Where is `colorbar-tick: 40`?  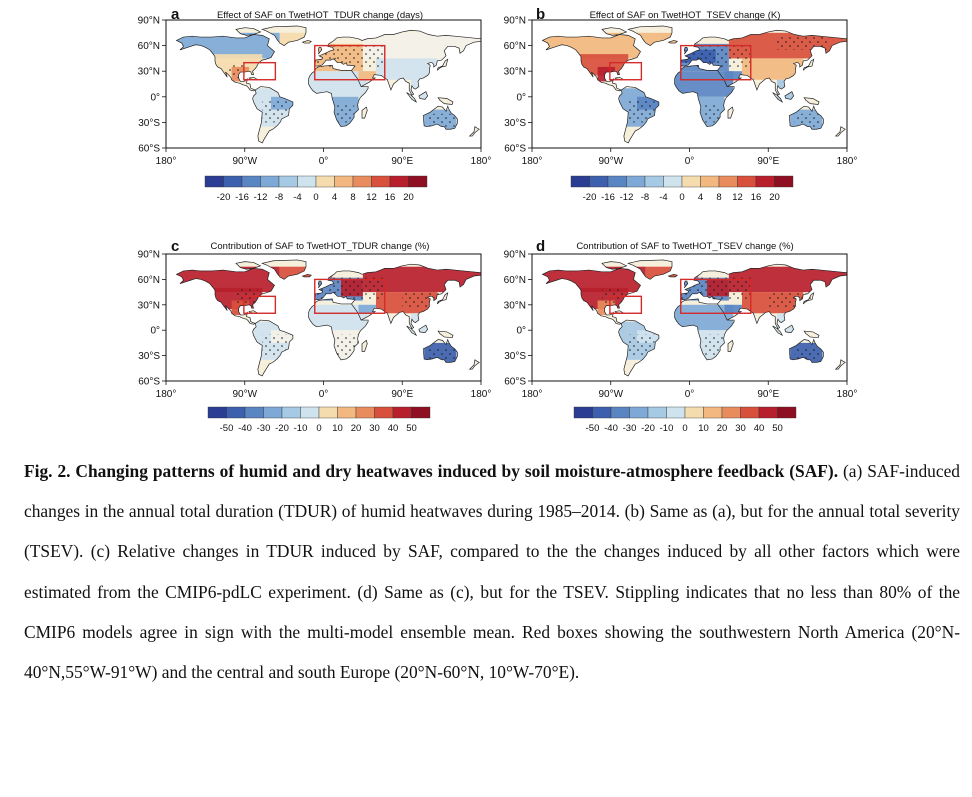 colorbar-tick: 40 is located at coordinates (759, 428).